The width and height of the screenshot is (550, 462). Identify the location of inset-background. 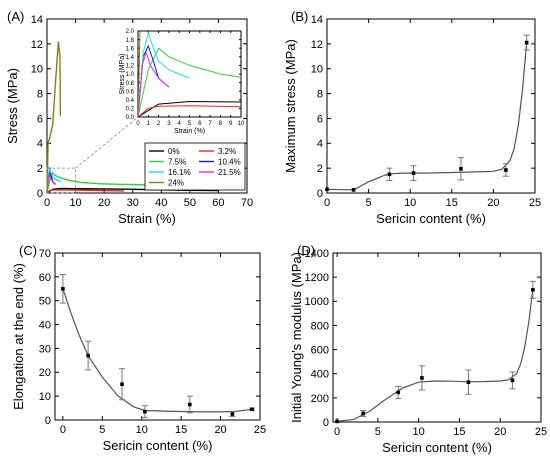
(189, 74).